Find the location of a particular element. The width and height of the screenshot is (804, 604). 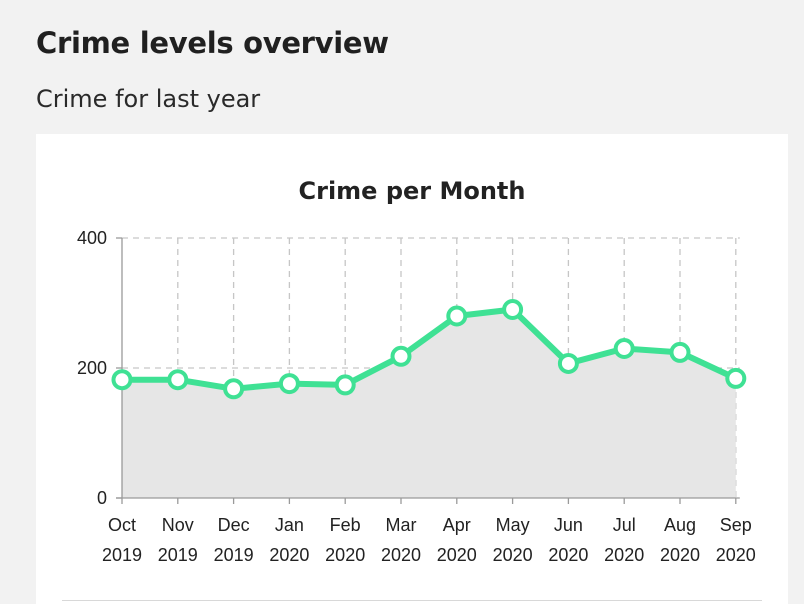

page-subtitle: Crime for last year is located at coordinates (148, 99).